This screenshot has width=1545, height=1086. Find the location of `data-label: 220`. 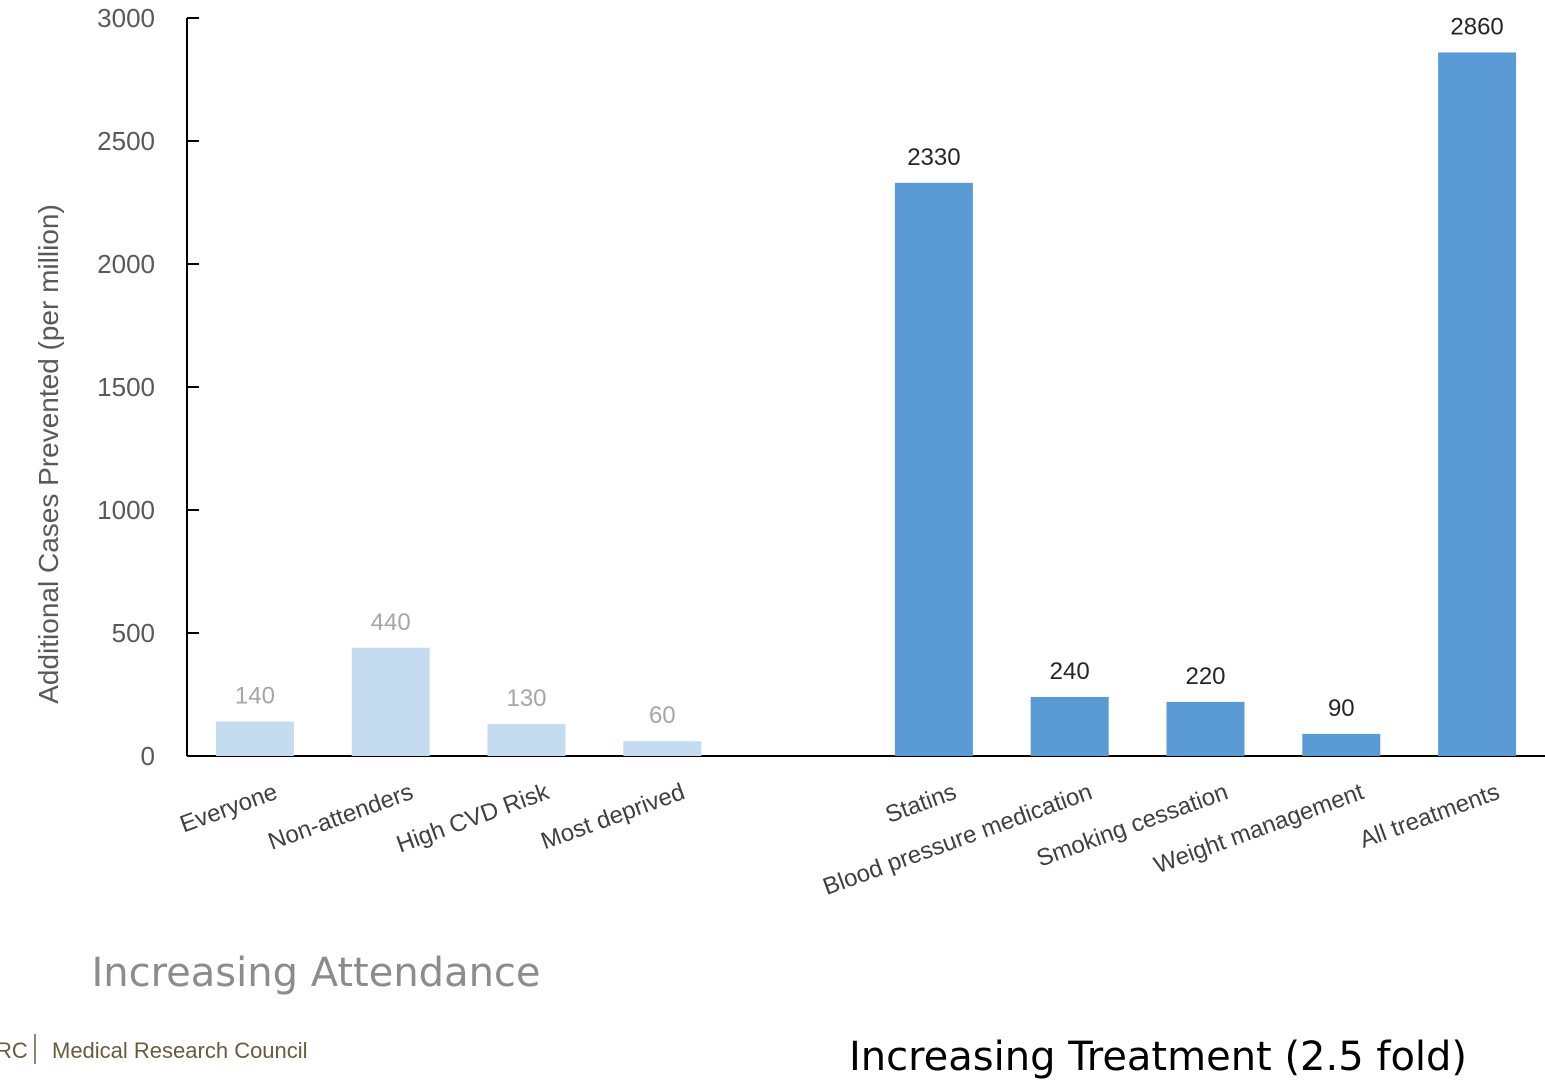

data-label: 220 is located at coordinates (1205, 676).